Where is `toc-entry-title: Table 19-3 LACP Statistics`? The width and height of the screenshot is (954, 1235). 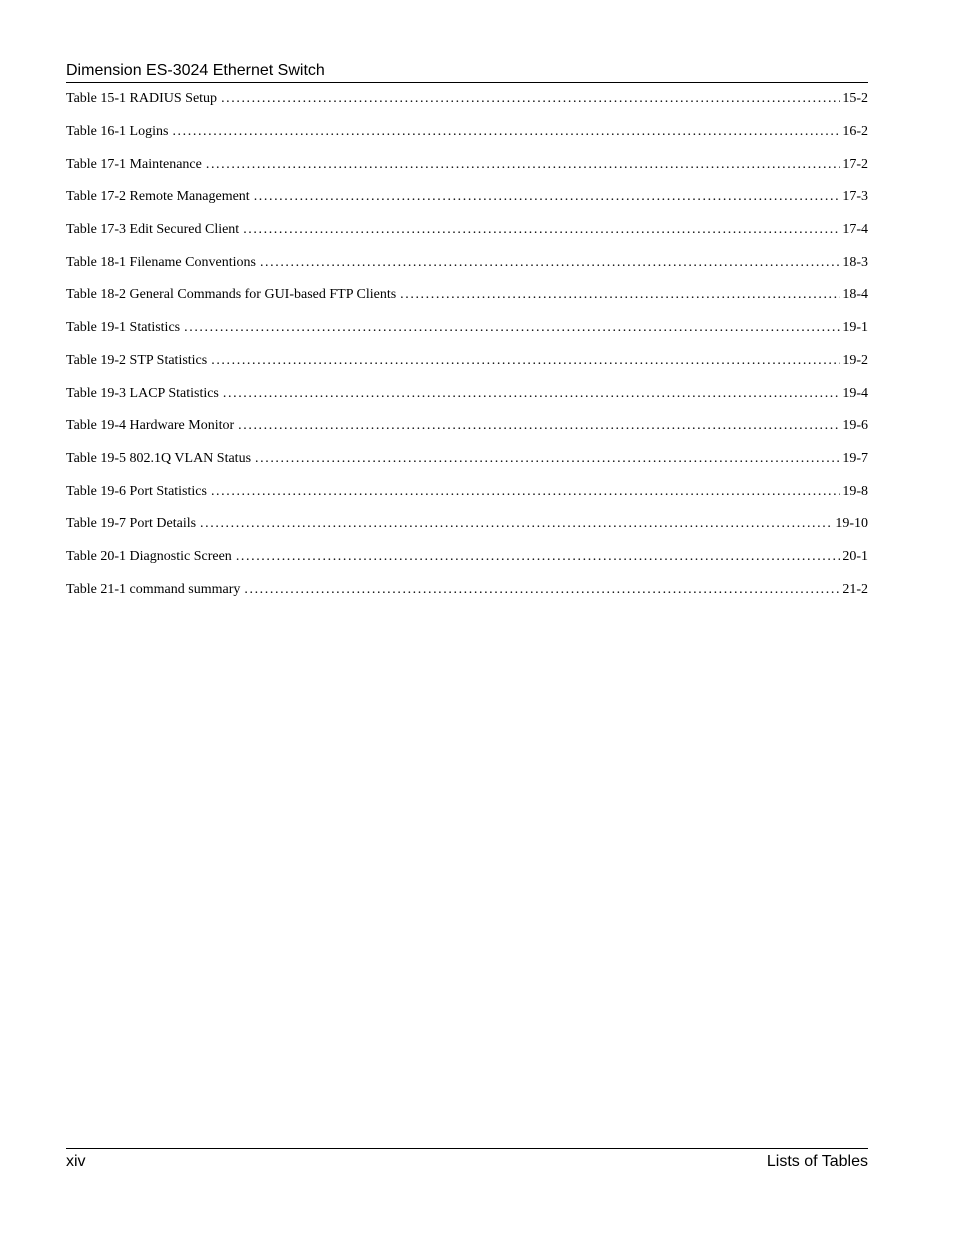
toc-entry-title: Table 19-3 LACP Statistics is located at coordinates (142, 393).